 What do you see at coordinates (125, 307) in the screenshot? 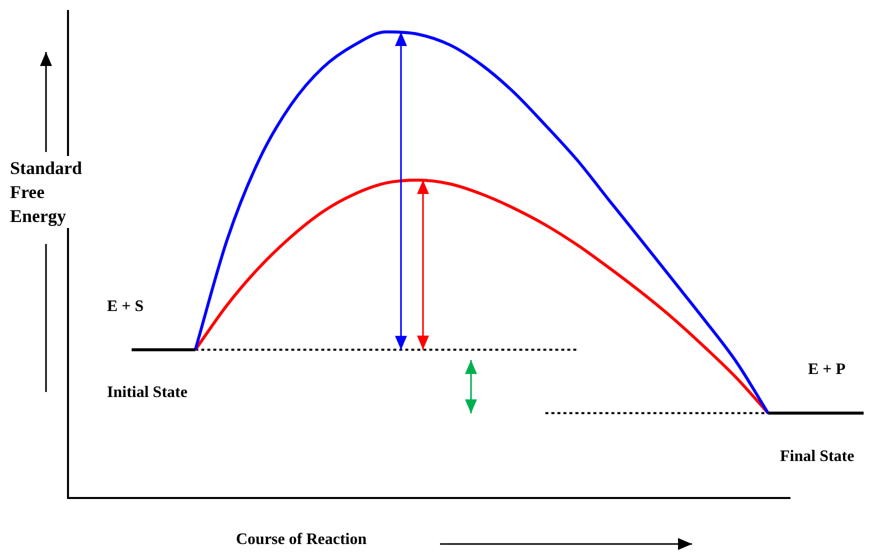
I see `annotation: E + S` at bounding box center [125, 307].